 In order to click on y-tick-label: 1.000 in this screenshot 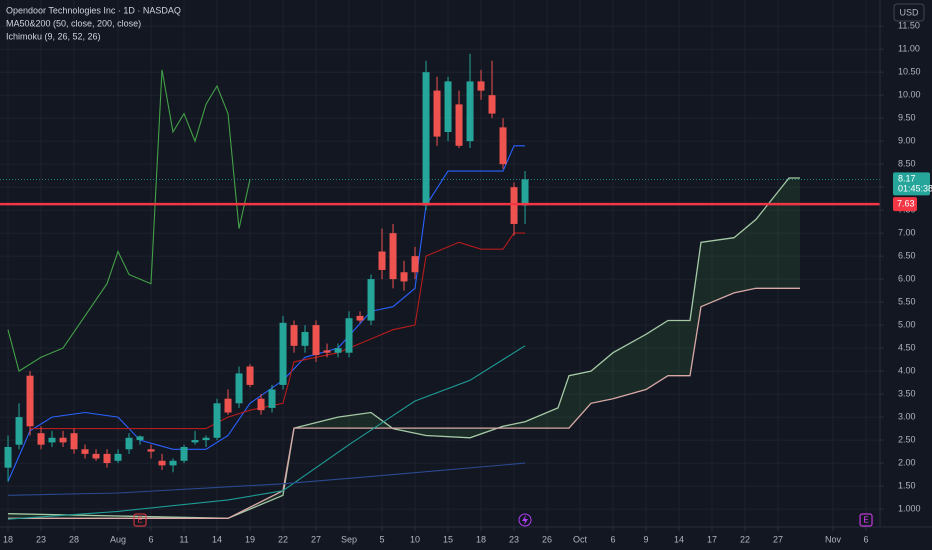, I will do `click(909, 508)`.